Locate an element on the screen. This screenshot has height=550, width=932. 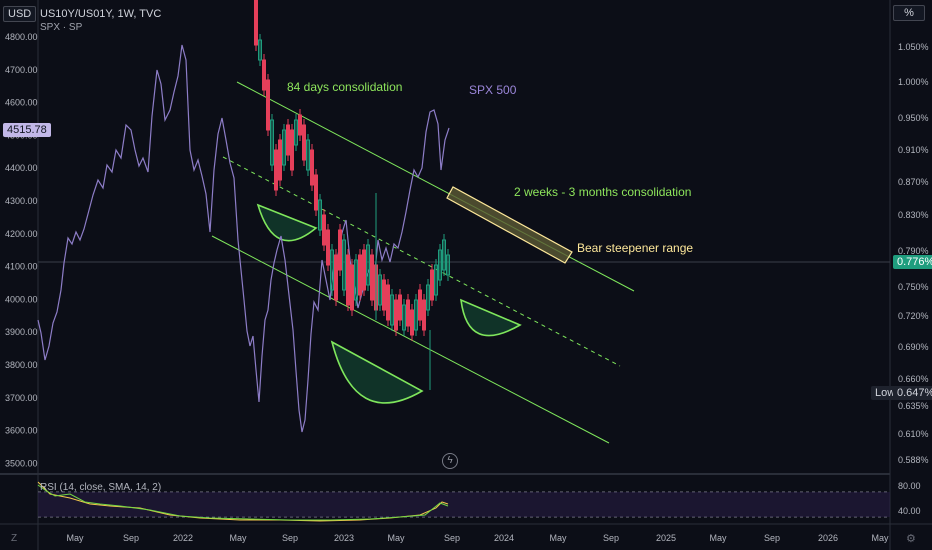
time-axis-label: 2024 is located at coordinates (504, 538).